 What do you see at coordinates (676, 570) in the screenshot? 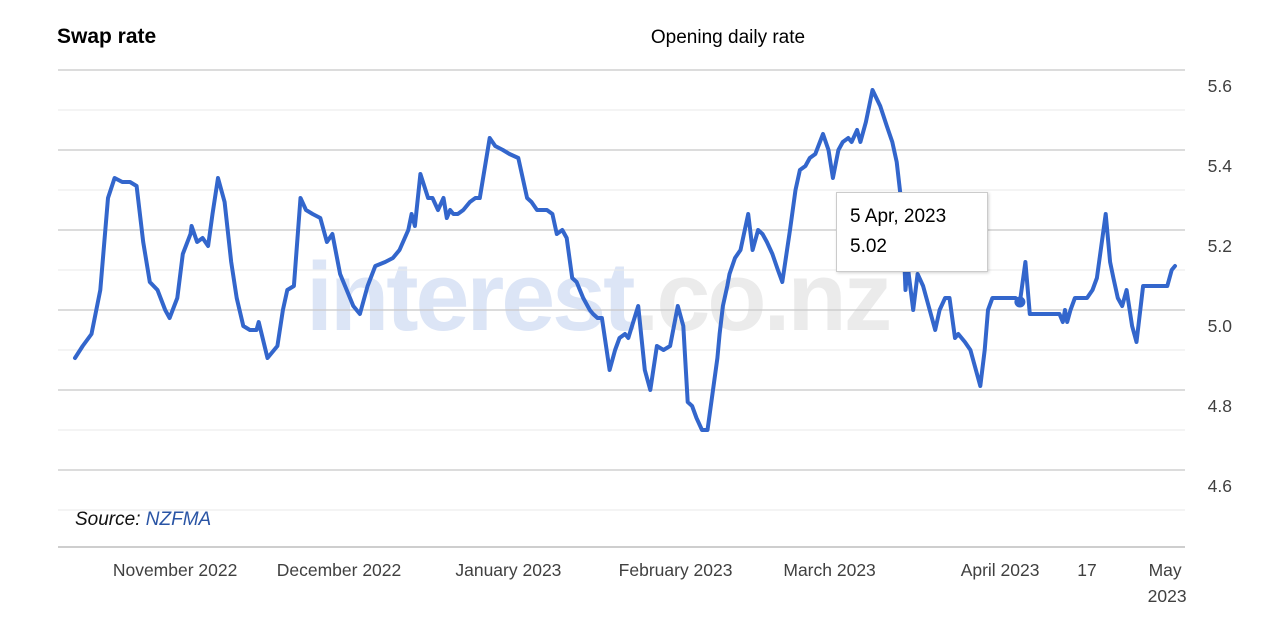
I see `x-axis-label: February 2023` at bounding box center [676, 570].